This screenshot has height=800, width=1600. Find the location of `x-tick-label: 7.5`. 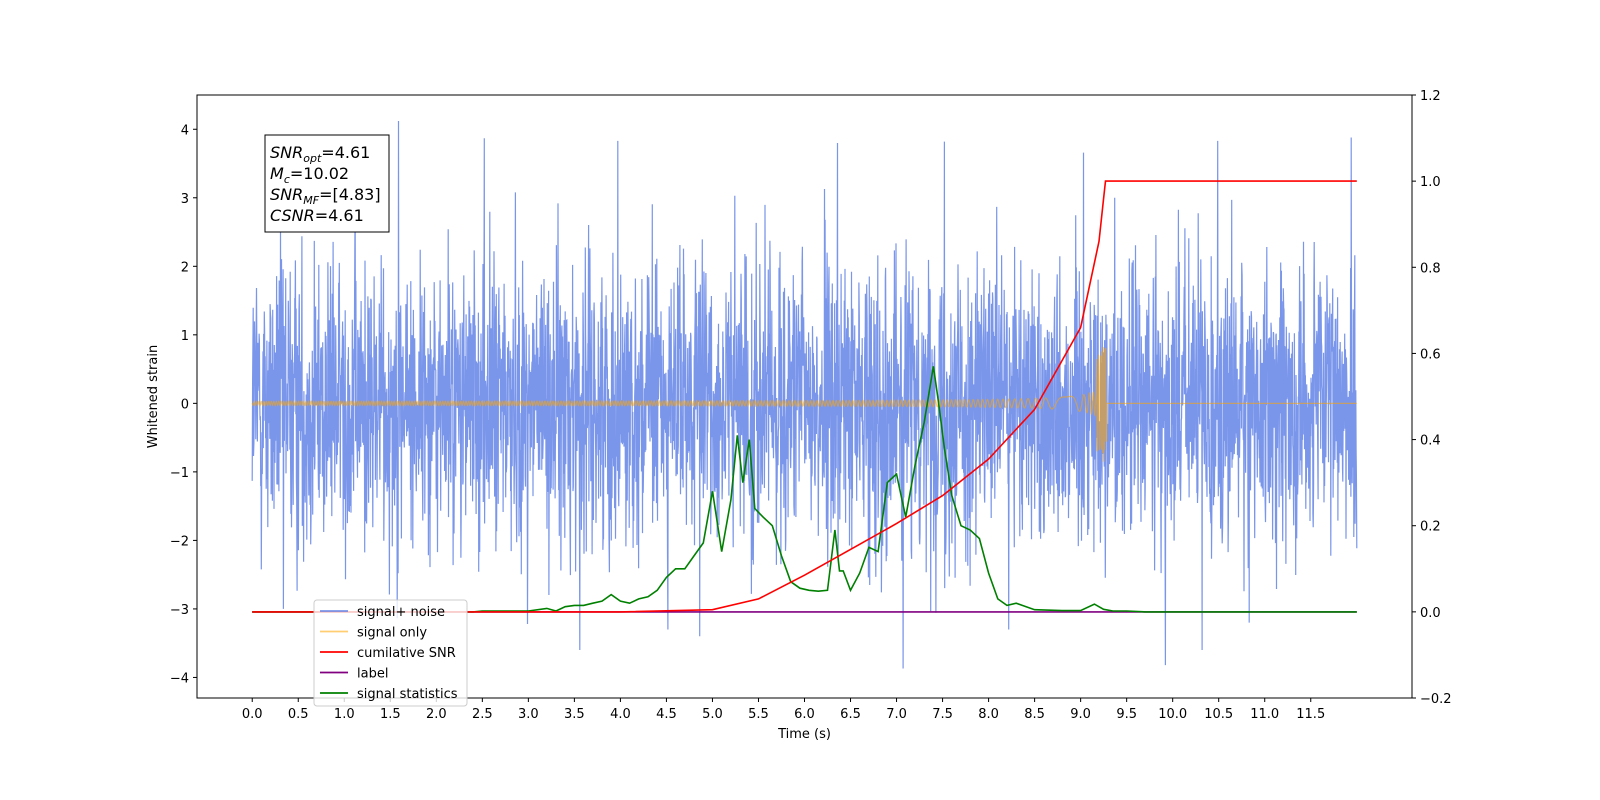

x-tick-label: 7.5 is located at coordinates (942, 714).